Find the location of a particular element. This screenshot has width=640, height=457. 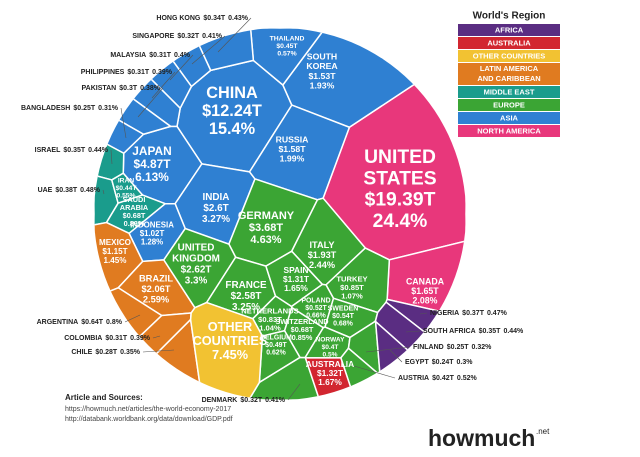

label-part: $0.42T is located at coordinates (443, 378).